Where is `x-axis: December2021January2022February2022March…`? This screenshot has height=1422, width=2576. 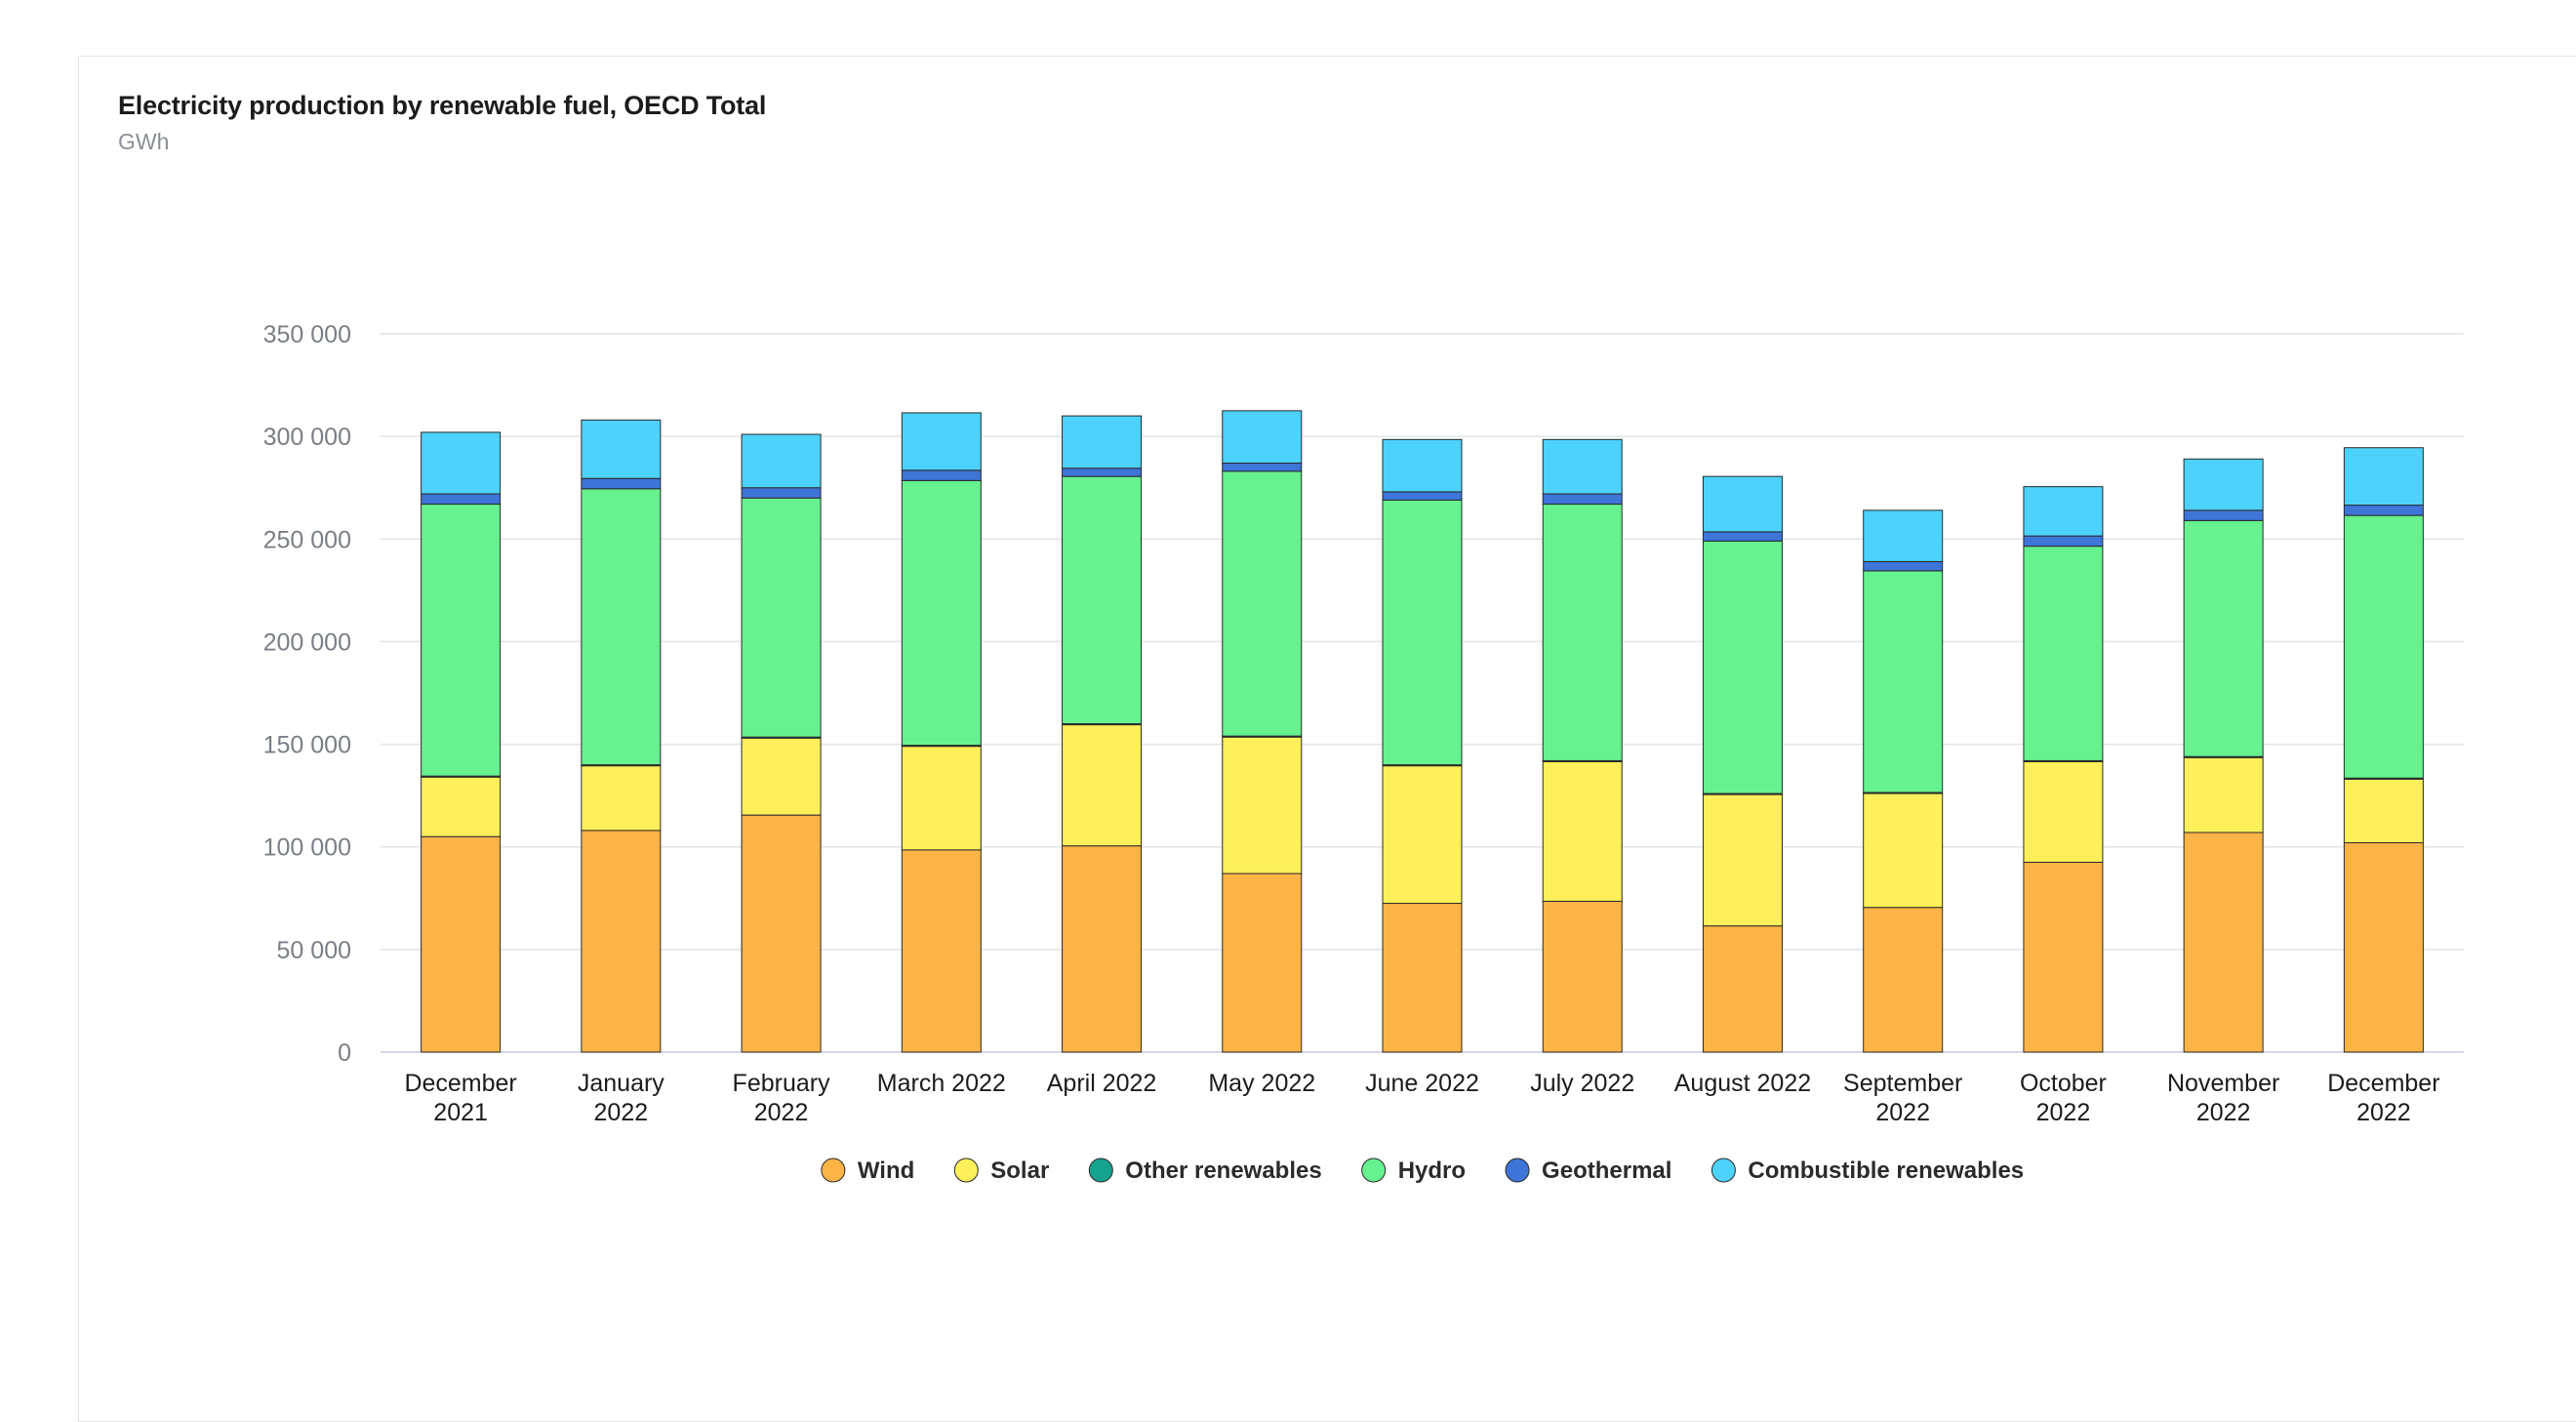 x-axis: December2021January2022February2022March… is located at coordinates (1421, 1098).